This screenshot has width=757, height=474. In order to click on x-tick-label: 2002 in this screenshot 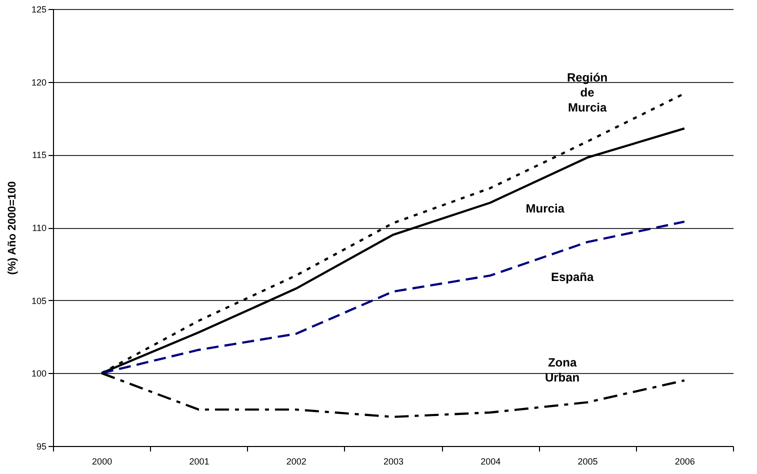, I will do `click(296, 461)`.